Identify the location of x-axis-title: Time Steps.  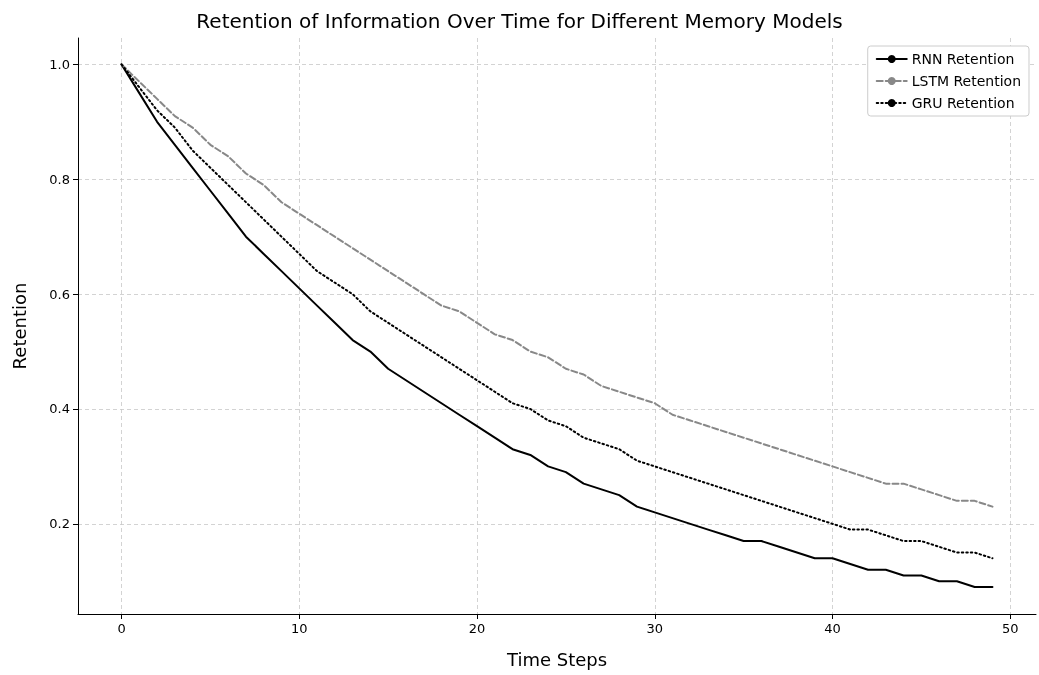
(556, 659).